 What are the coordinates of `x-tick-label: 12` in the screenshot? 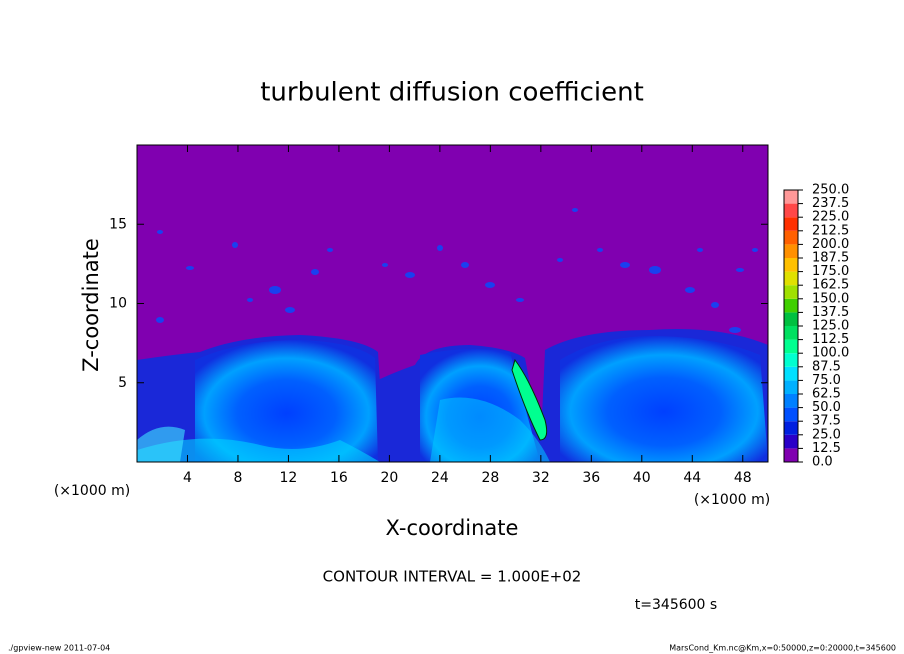 It's located at (289, 478).